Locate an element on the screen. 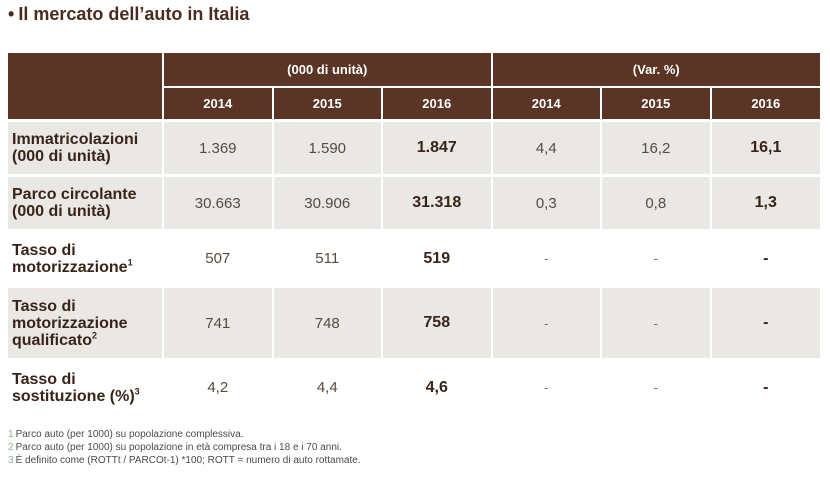 Image resolution: width=830 pixels, height=483 pixels. table-cell: 31.318 is located at coordinates (436, 202).